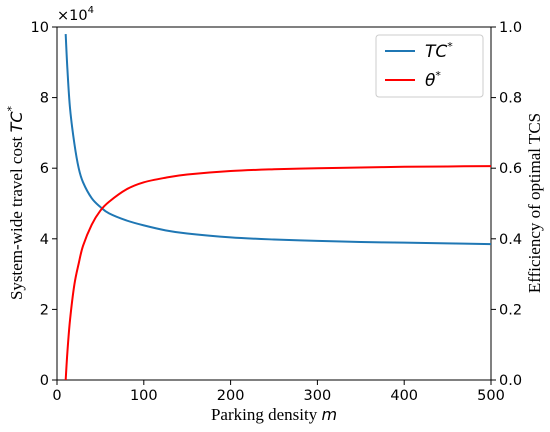  Describe the element at coordinates (430, 81) in the screenshot. I see `legend-label-theta-name: θ` at that location.